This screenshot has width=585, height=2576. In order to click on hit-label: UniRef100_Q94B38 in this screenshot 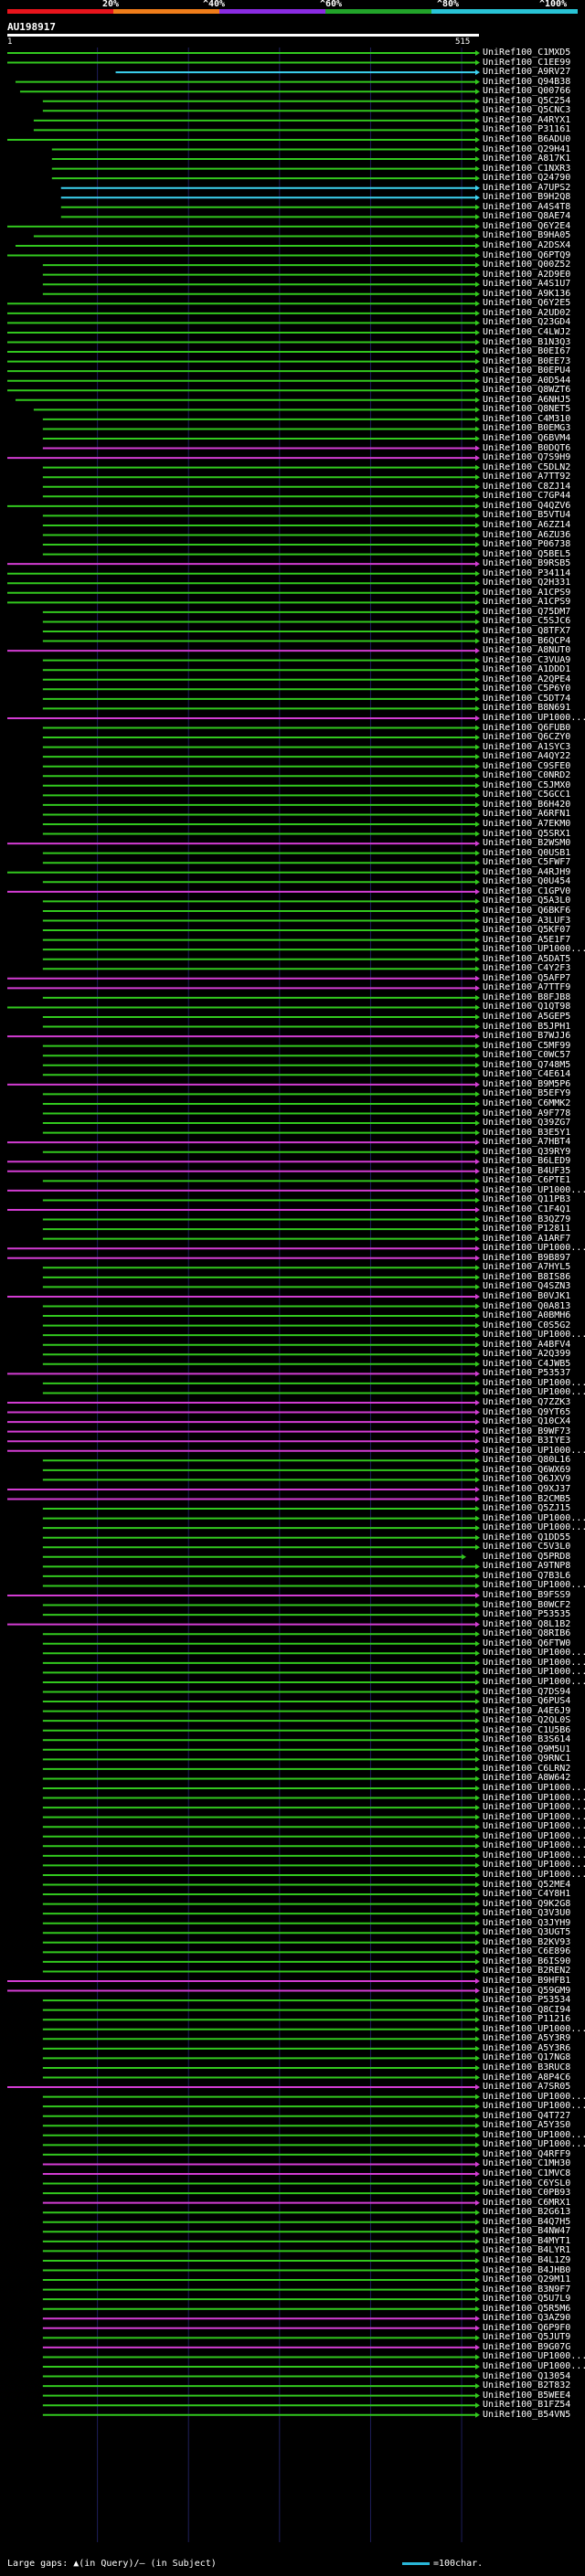, I will do `click(527, 81)`.